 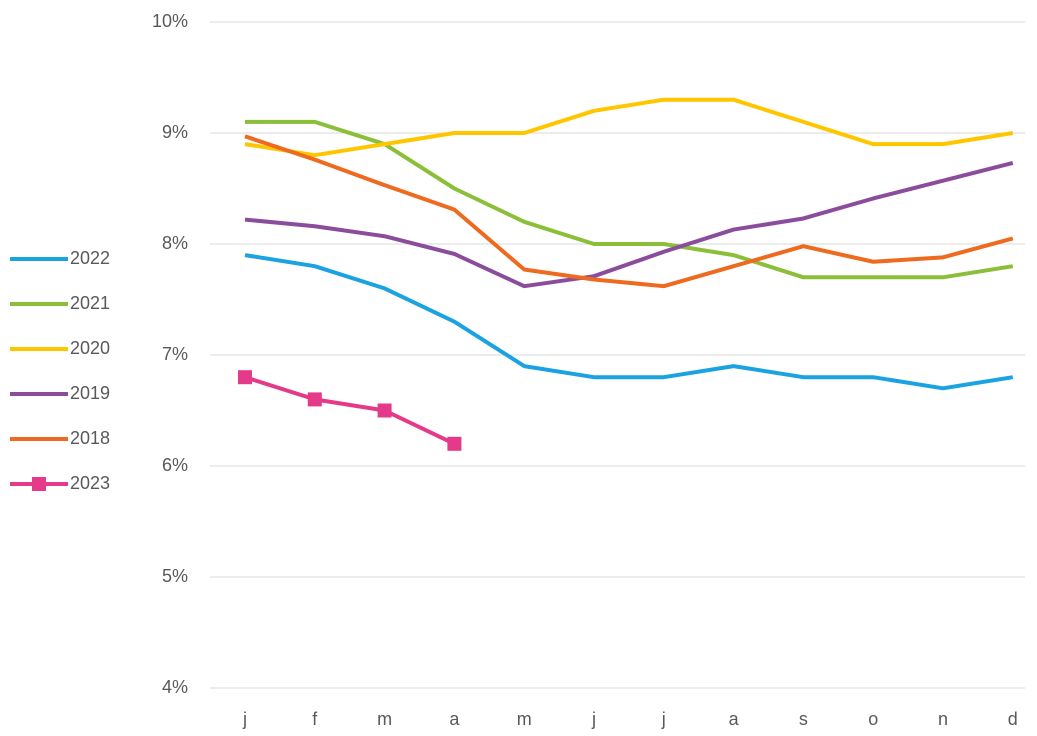 What do you see at coordinates (170, 21) in the screenshot?
I see `y-tick-label: 10%` at bounding box center [170, 21].